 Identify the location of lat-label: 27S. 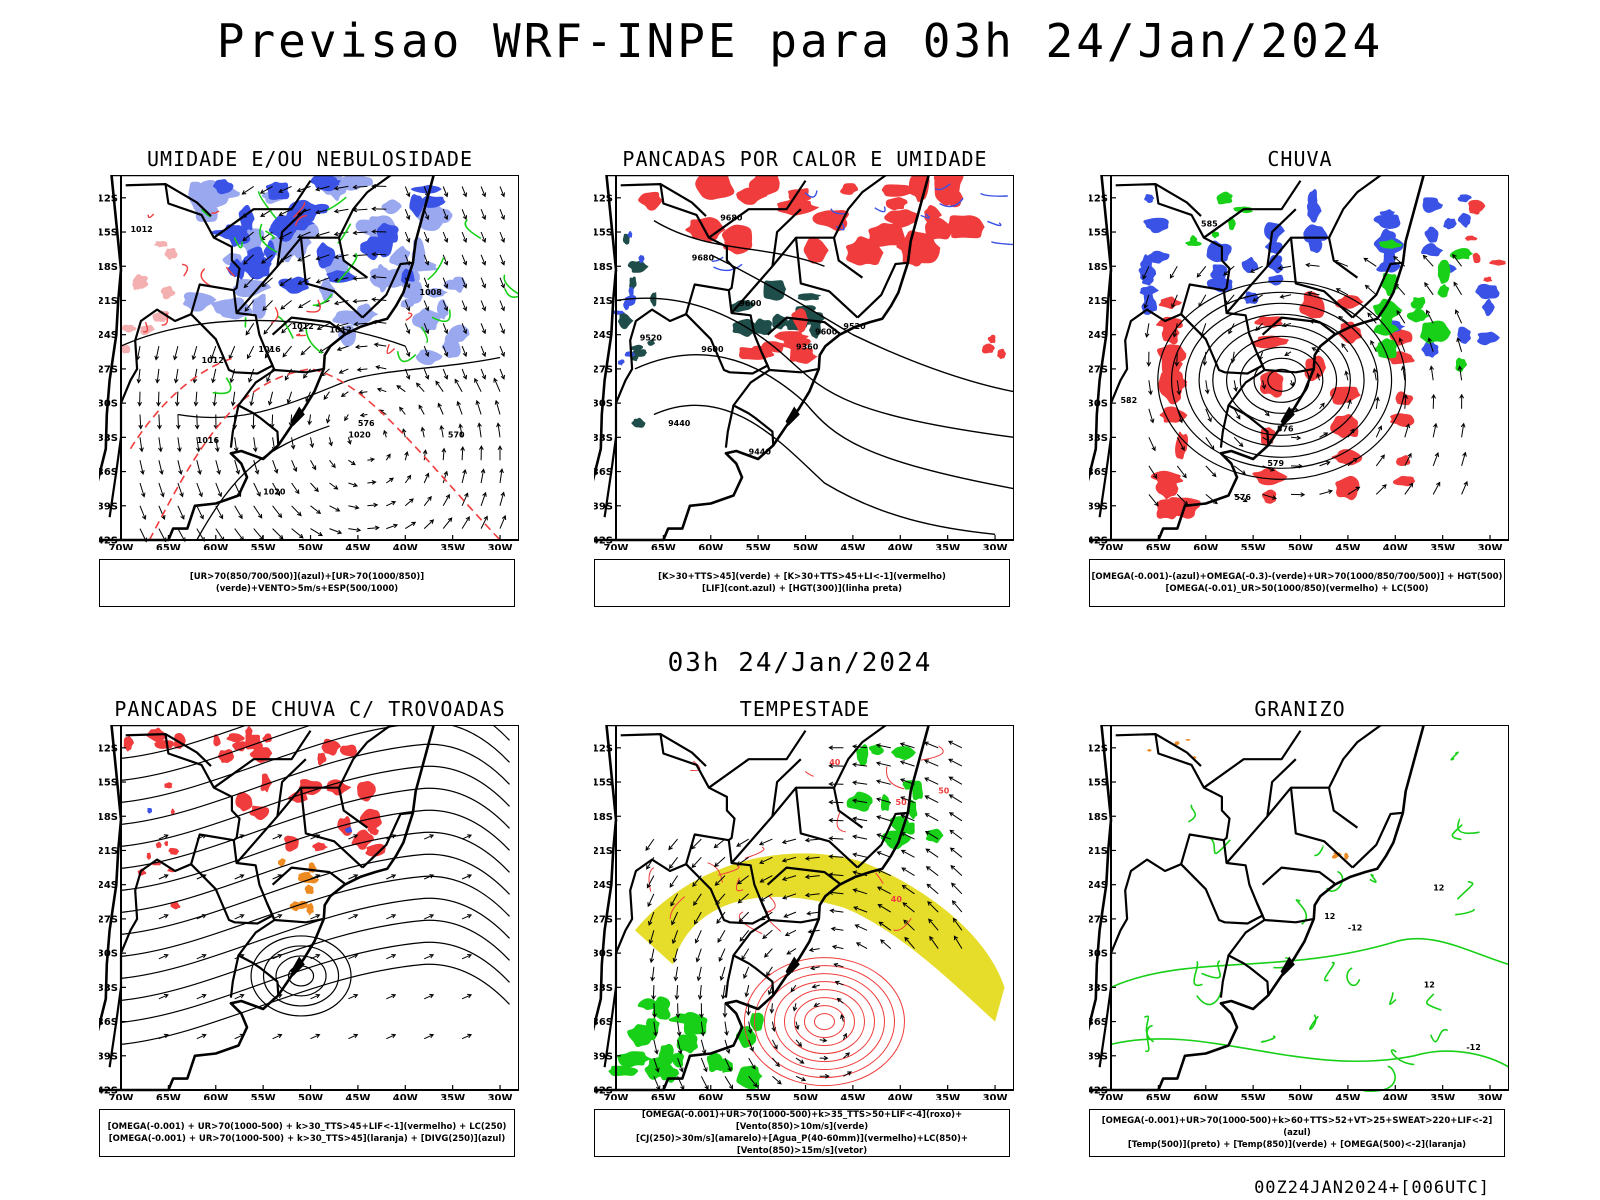
(1098, 919).